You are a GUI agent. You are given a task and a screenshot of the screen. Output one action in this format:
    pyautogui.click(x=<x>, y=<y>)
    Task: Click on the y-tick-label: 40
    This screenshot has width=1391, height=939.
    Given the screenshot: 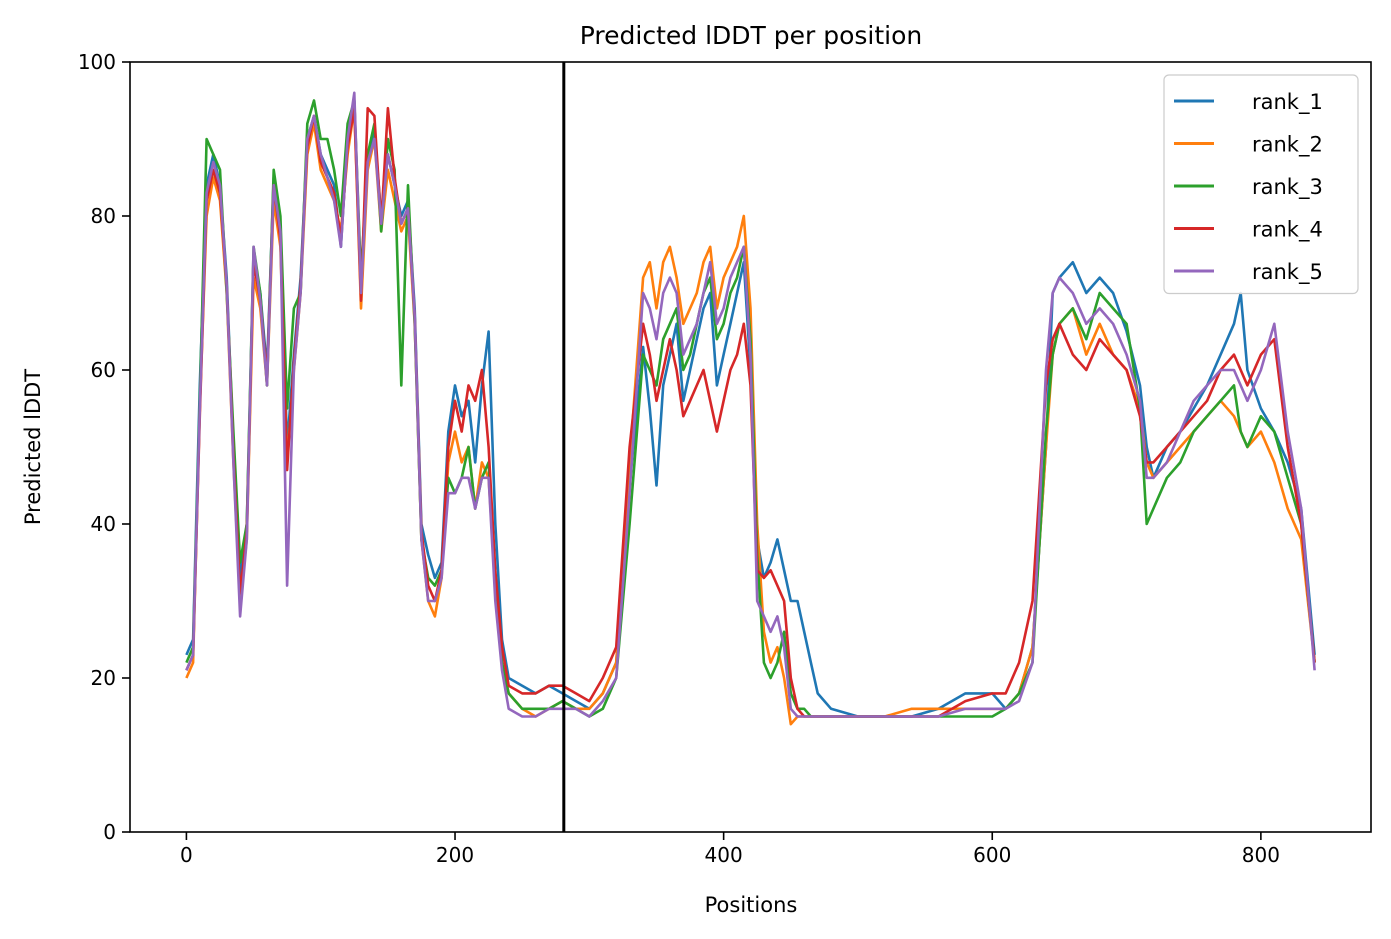 What is the action you would take?
    pyautogui.click(x=103, y=524)
    